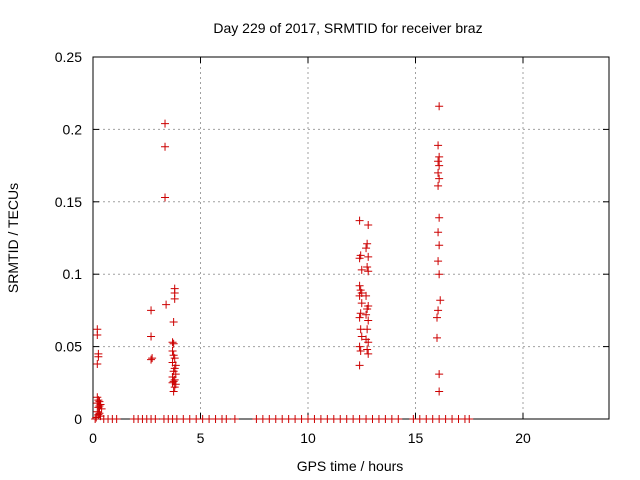 This screenshot has height=480, width=640. What do you see at coordinates (416, 438) in the screenshot?
I see `x-tick-label: 15` at bounding box center [416, 438].